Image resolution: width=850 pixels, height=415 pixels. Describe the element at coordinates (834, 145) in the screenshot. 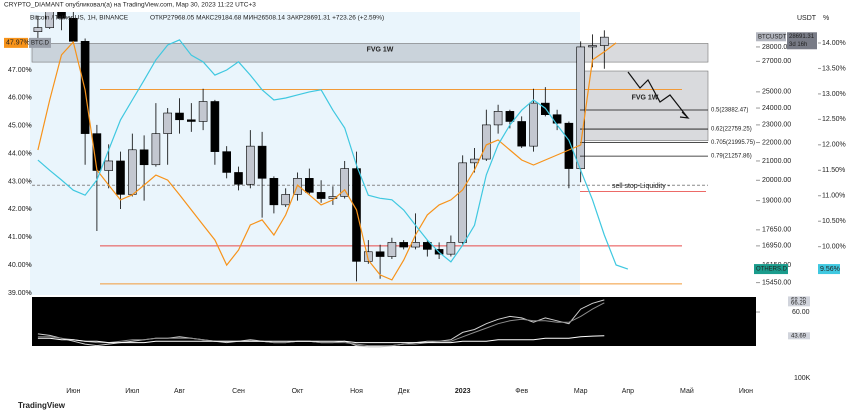

I see `y3-tick-label: 12.00%` at that location.